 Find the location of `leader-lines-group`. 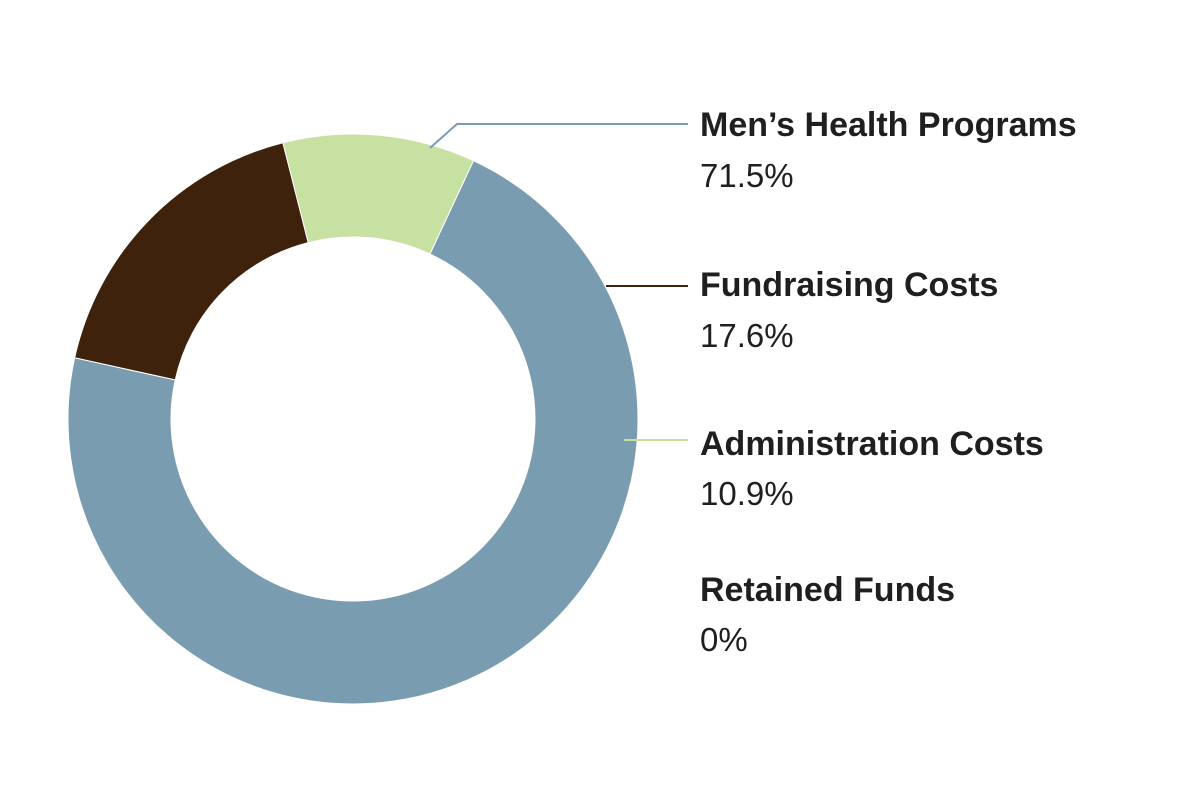

leader-lines-group is located at coordinates (558, 282).